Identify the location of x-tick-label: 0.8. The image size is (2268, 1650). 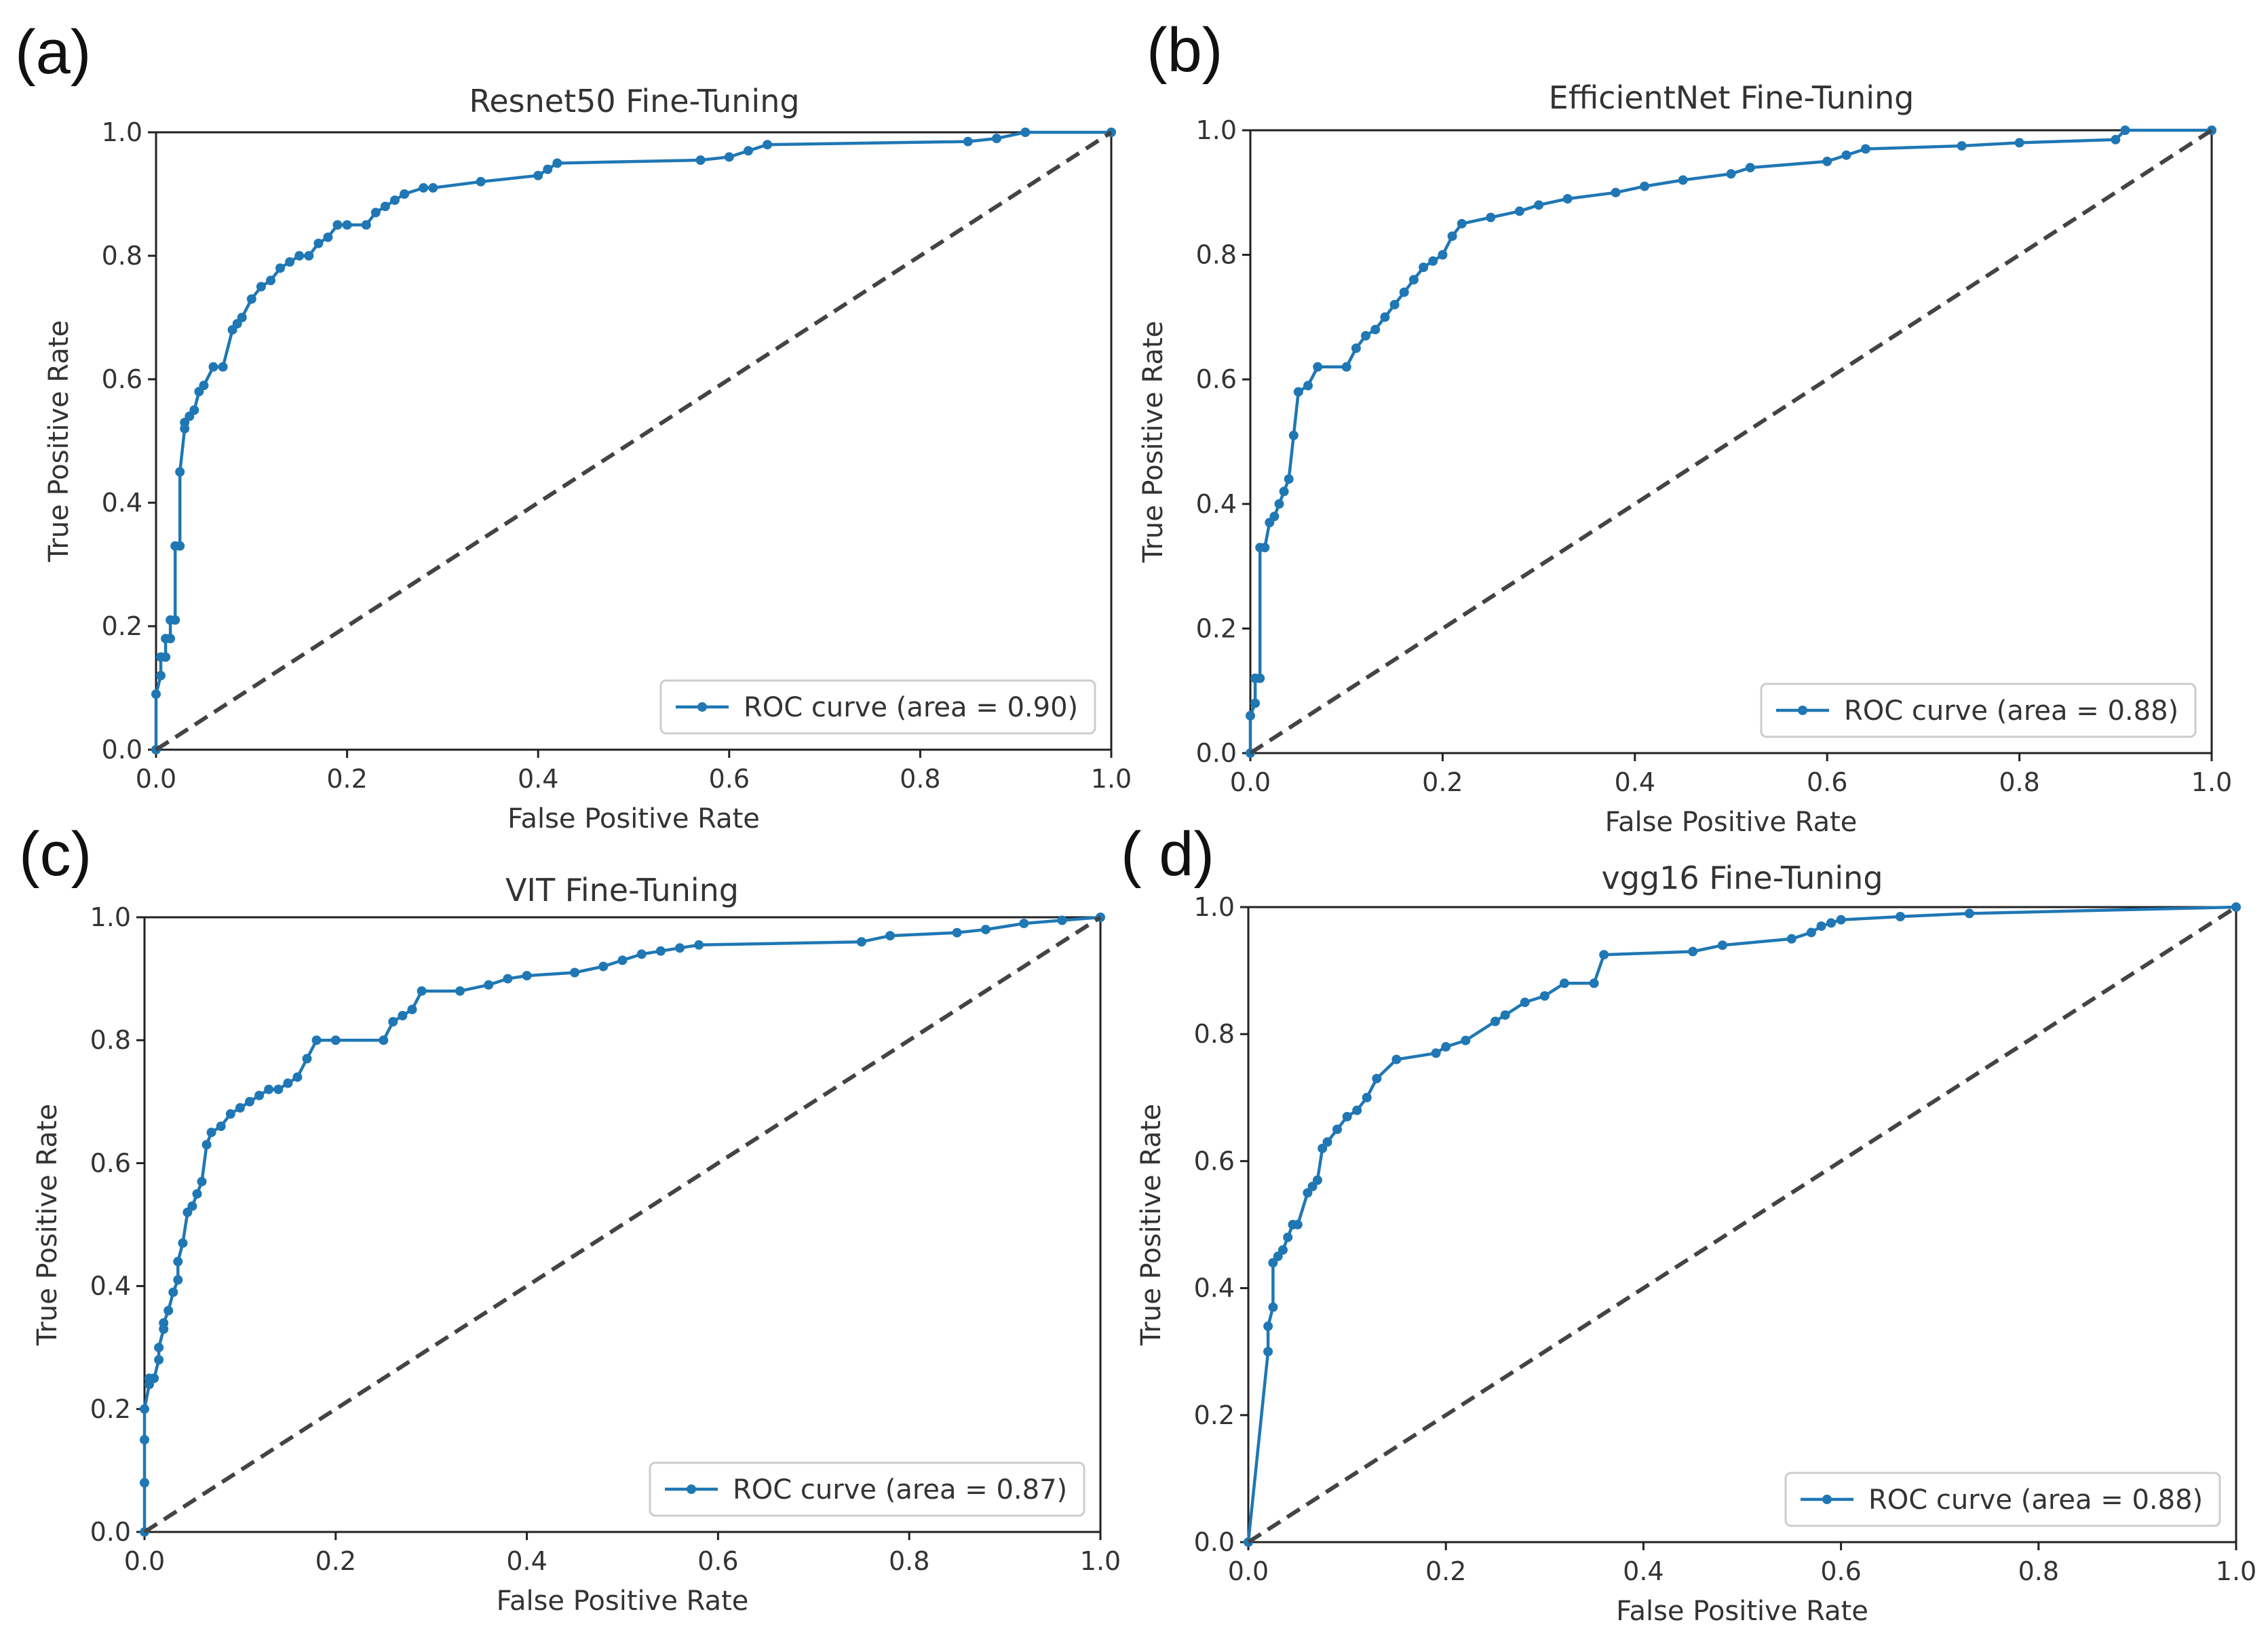
(920, 779).